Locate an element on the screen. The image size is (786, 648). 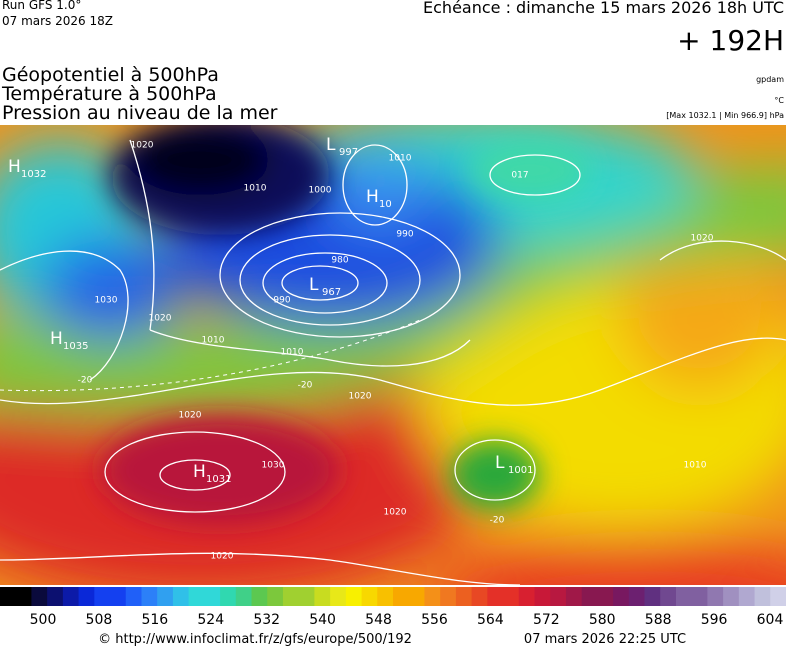
isobar-label: 980 is located at coordinates (339, 261).